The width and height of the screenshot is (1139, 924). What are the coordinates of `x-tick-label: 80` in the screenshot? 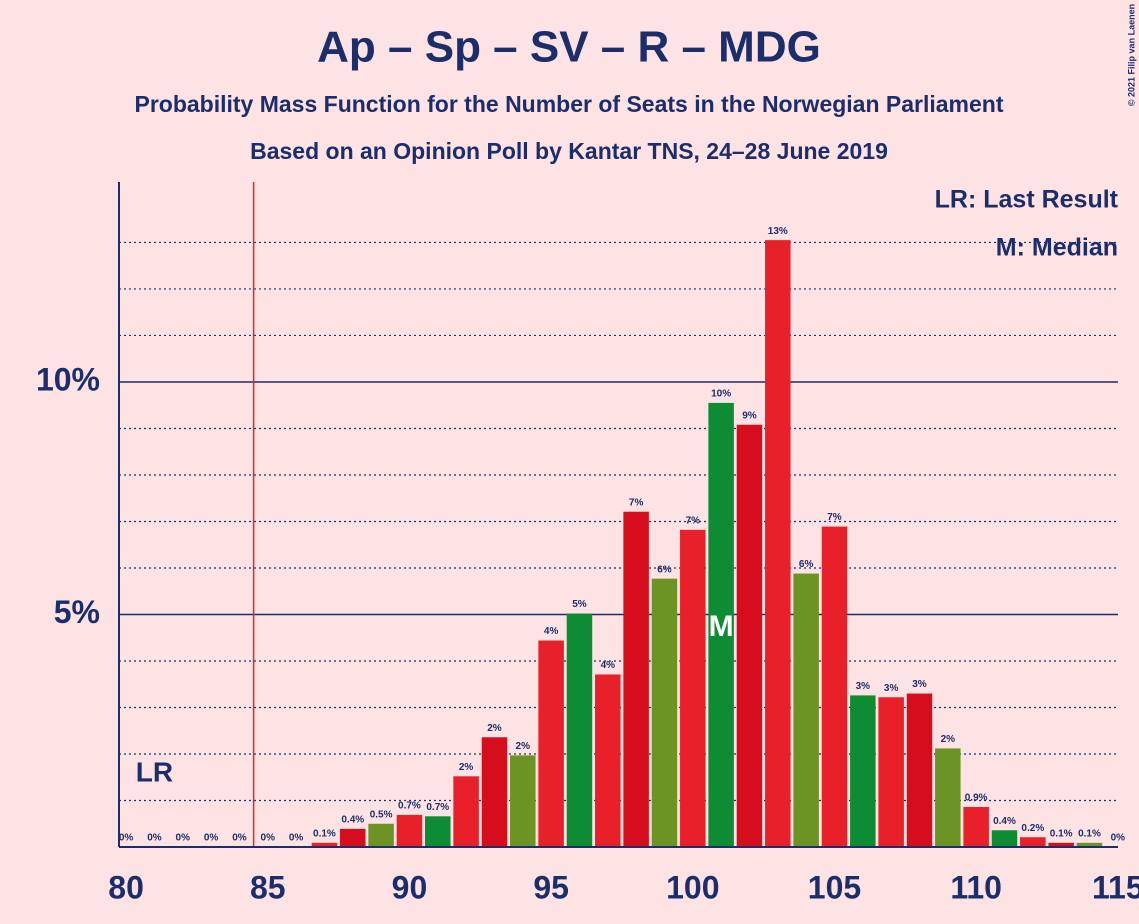 It's located at (126, 887).